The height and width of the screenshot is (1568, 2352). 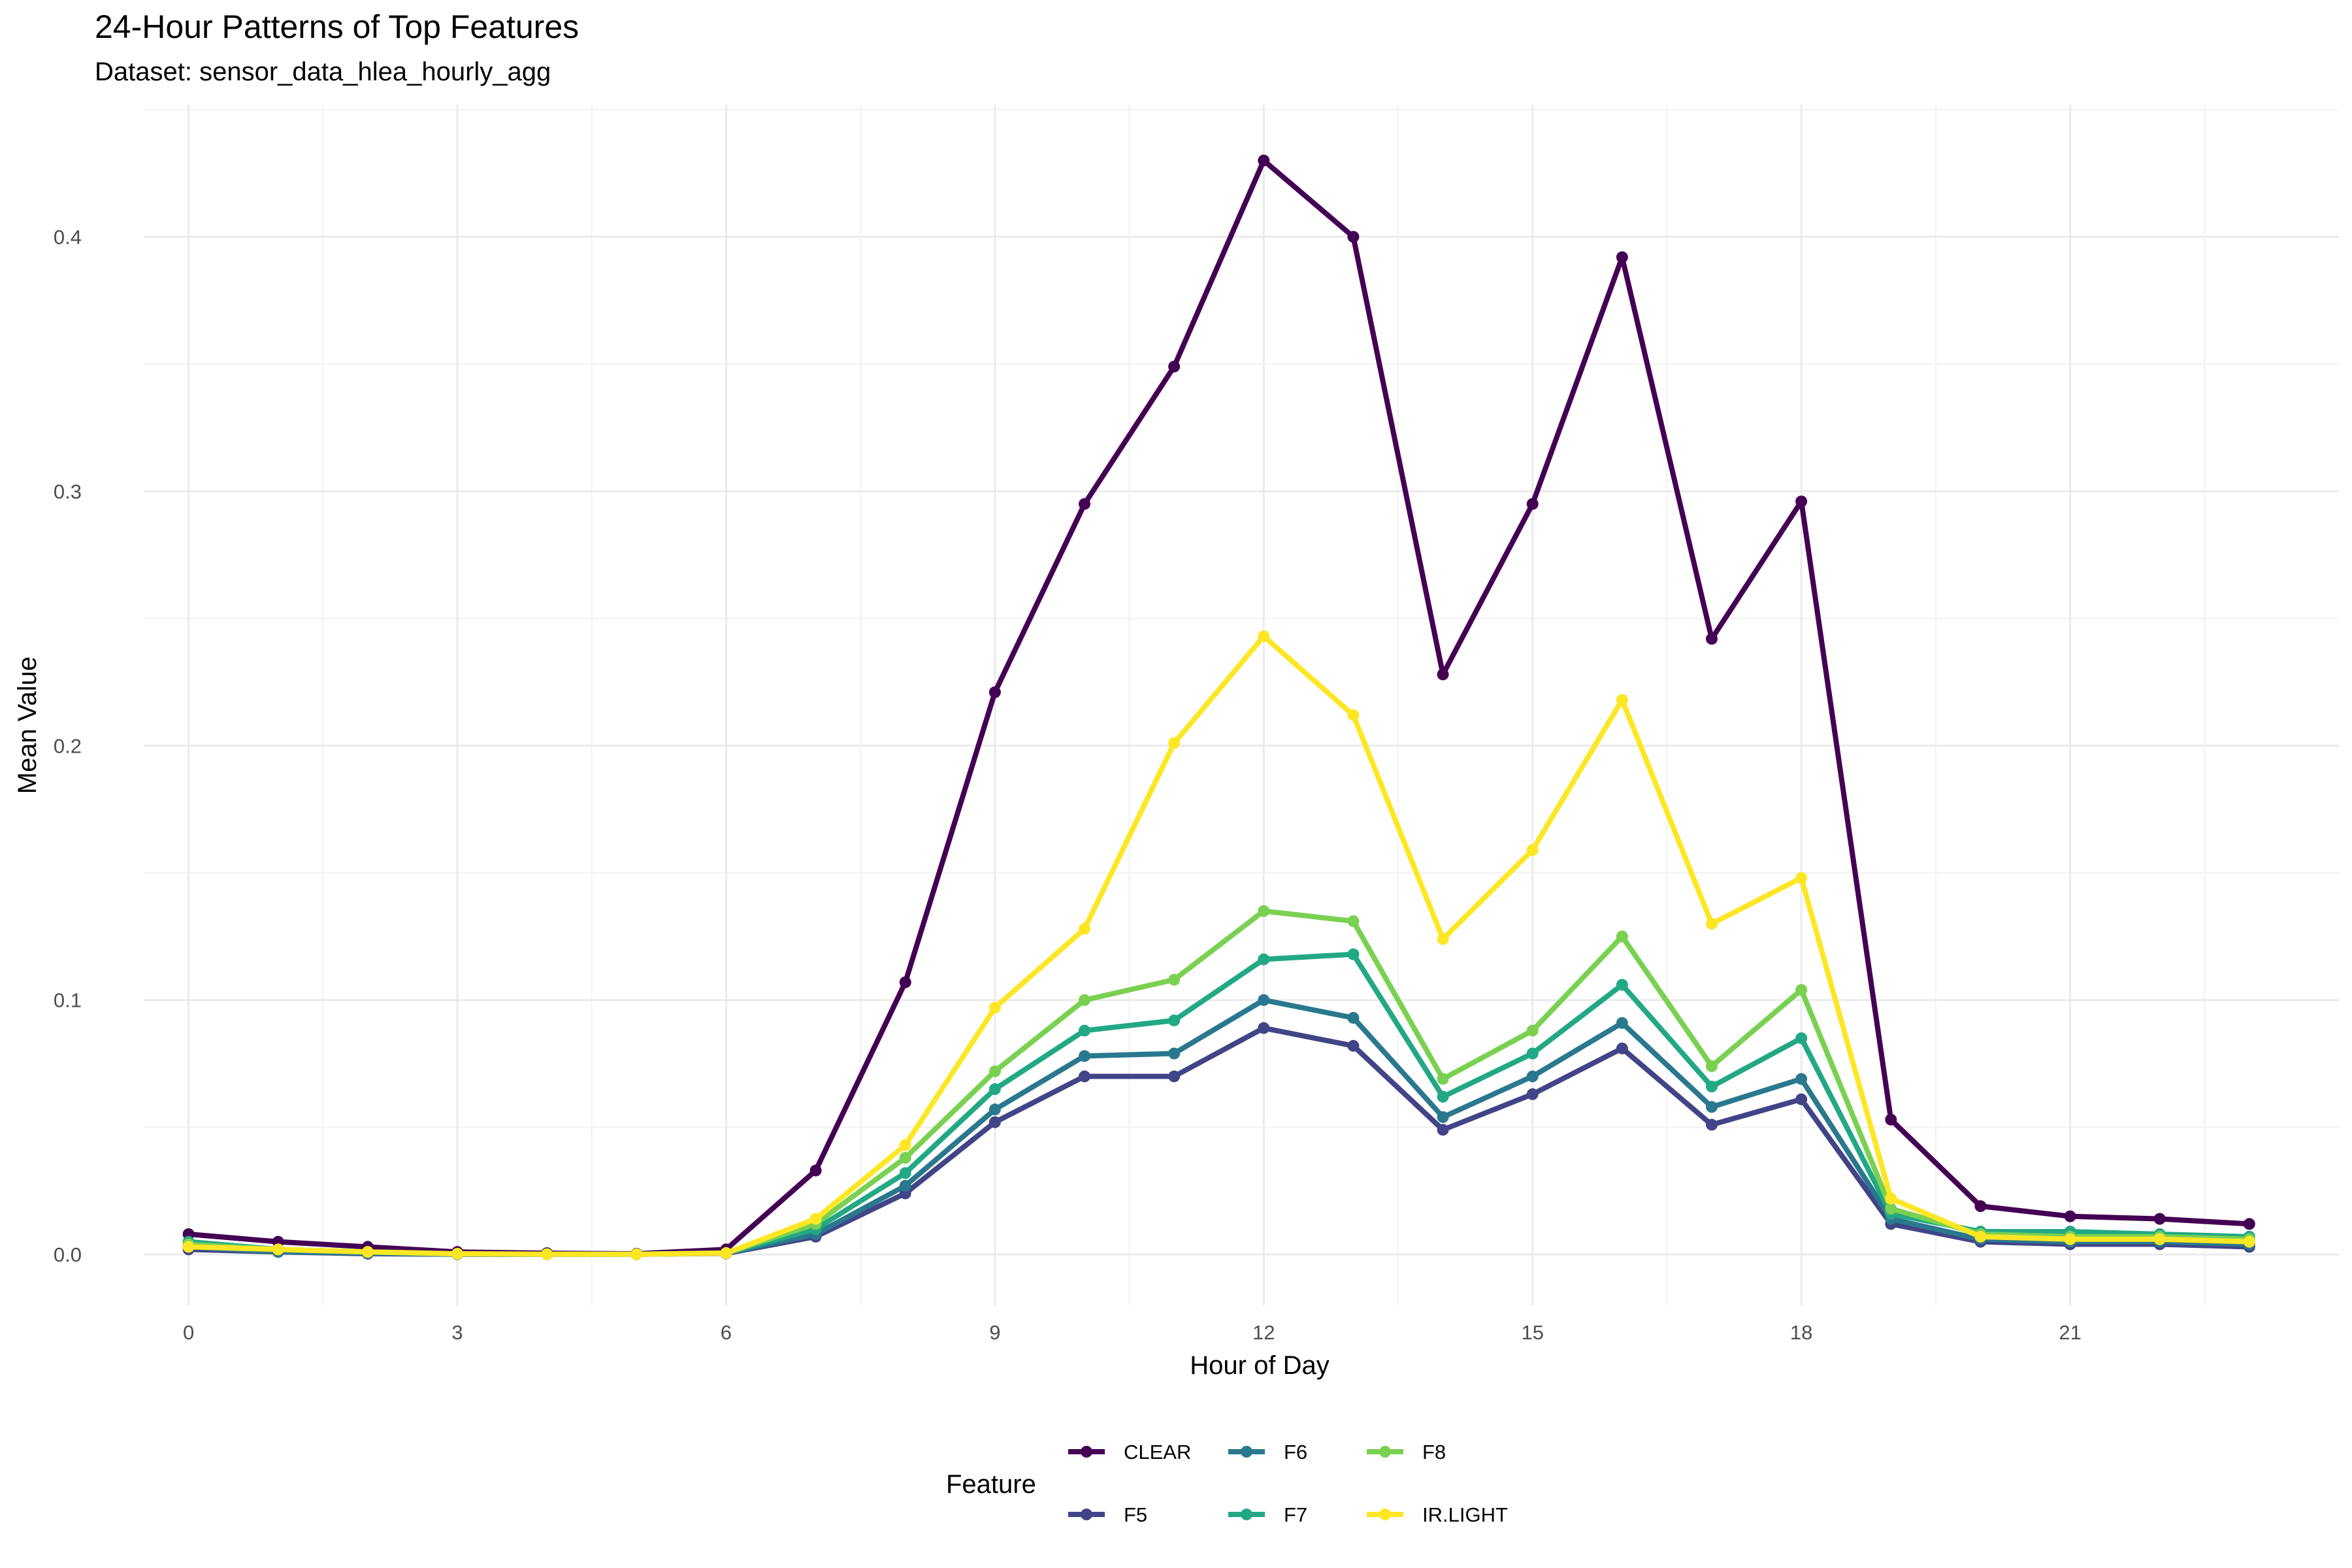 What do you see at coordinates (27, 725) in the screenshot?
I see `y-axis-title: Mean Value` at bounding box center [27, 725].